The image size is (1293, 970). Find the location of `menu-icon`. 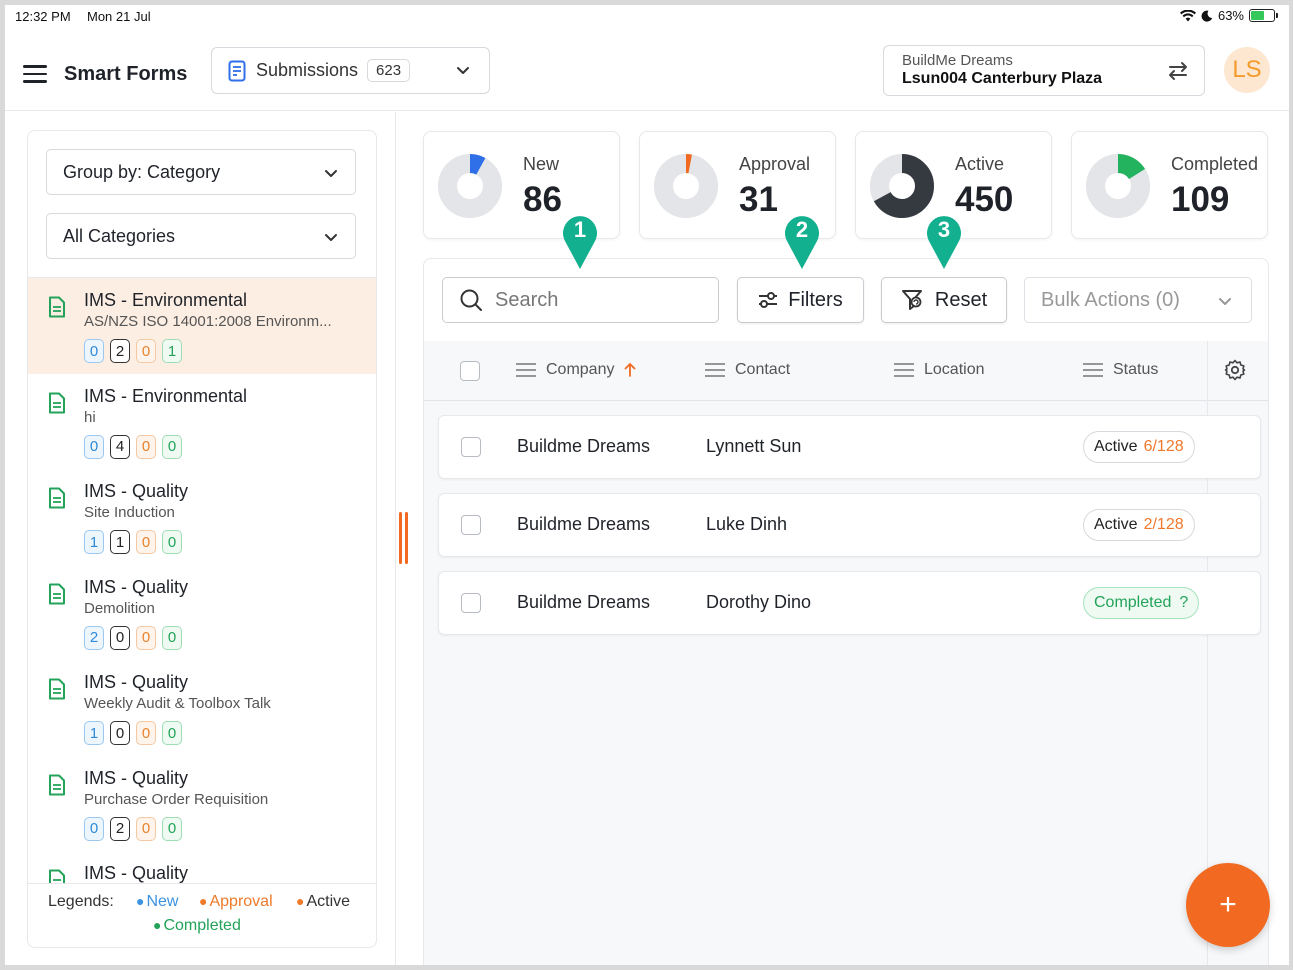

menu-icon is located at coordinates (35, 74).